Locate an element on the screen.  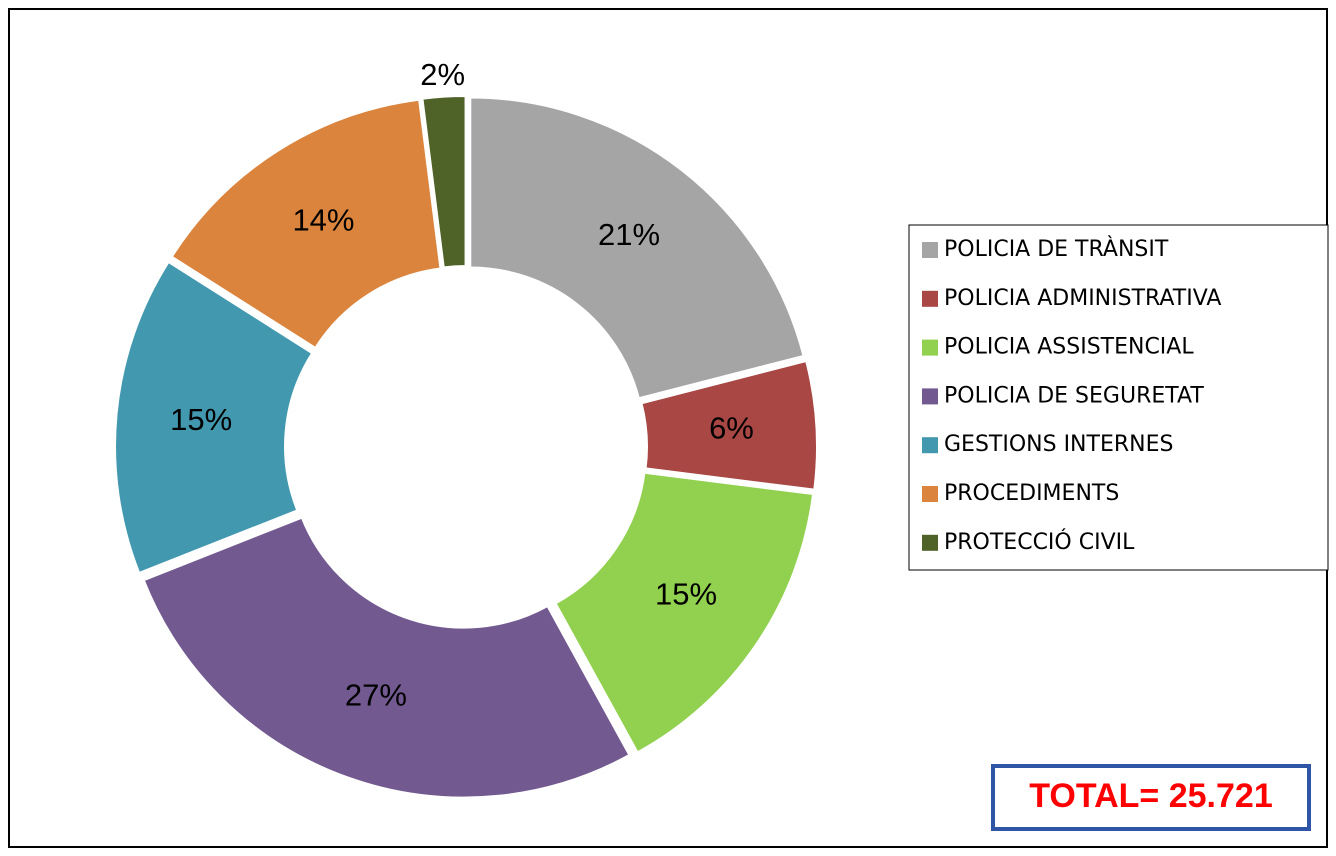
data-label: 27% is located at coordinates (376, 694).